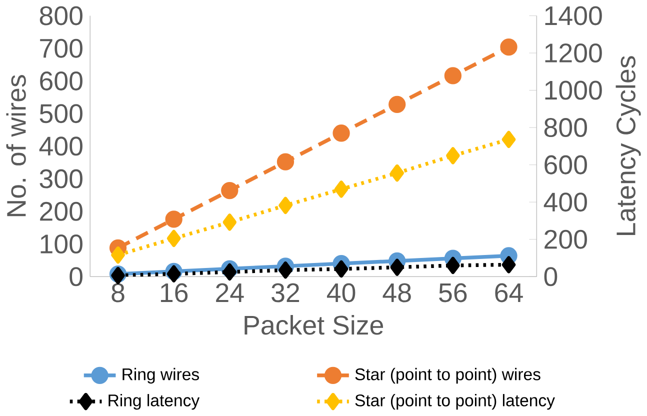 Image resolution: width=647 pixels, height=416 pixels. Describe the element at coordinates (573, 52) in the screenshot. I see `y2-tick-label: 1200` at that location.